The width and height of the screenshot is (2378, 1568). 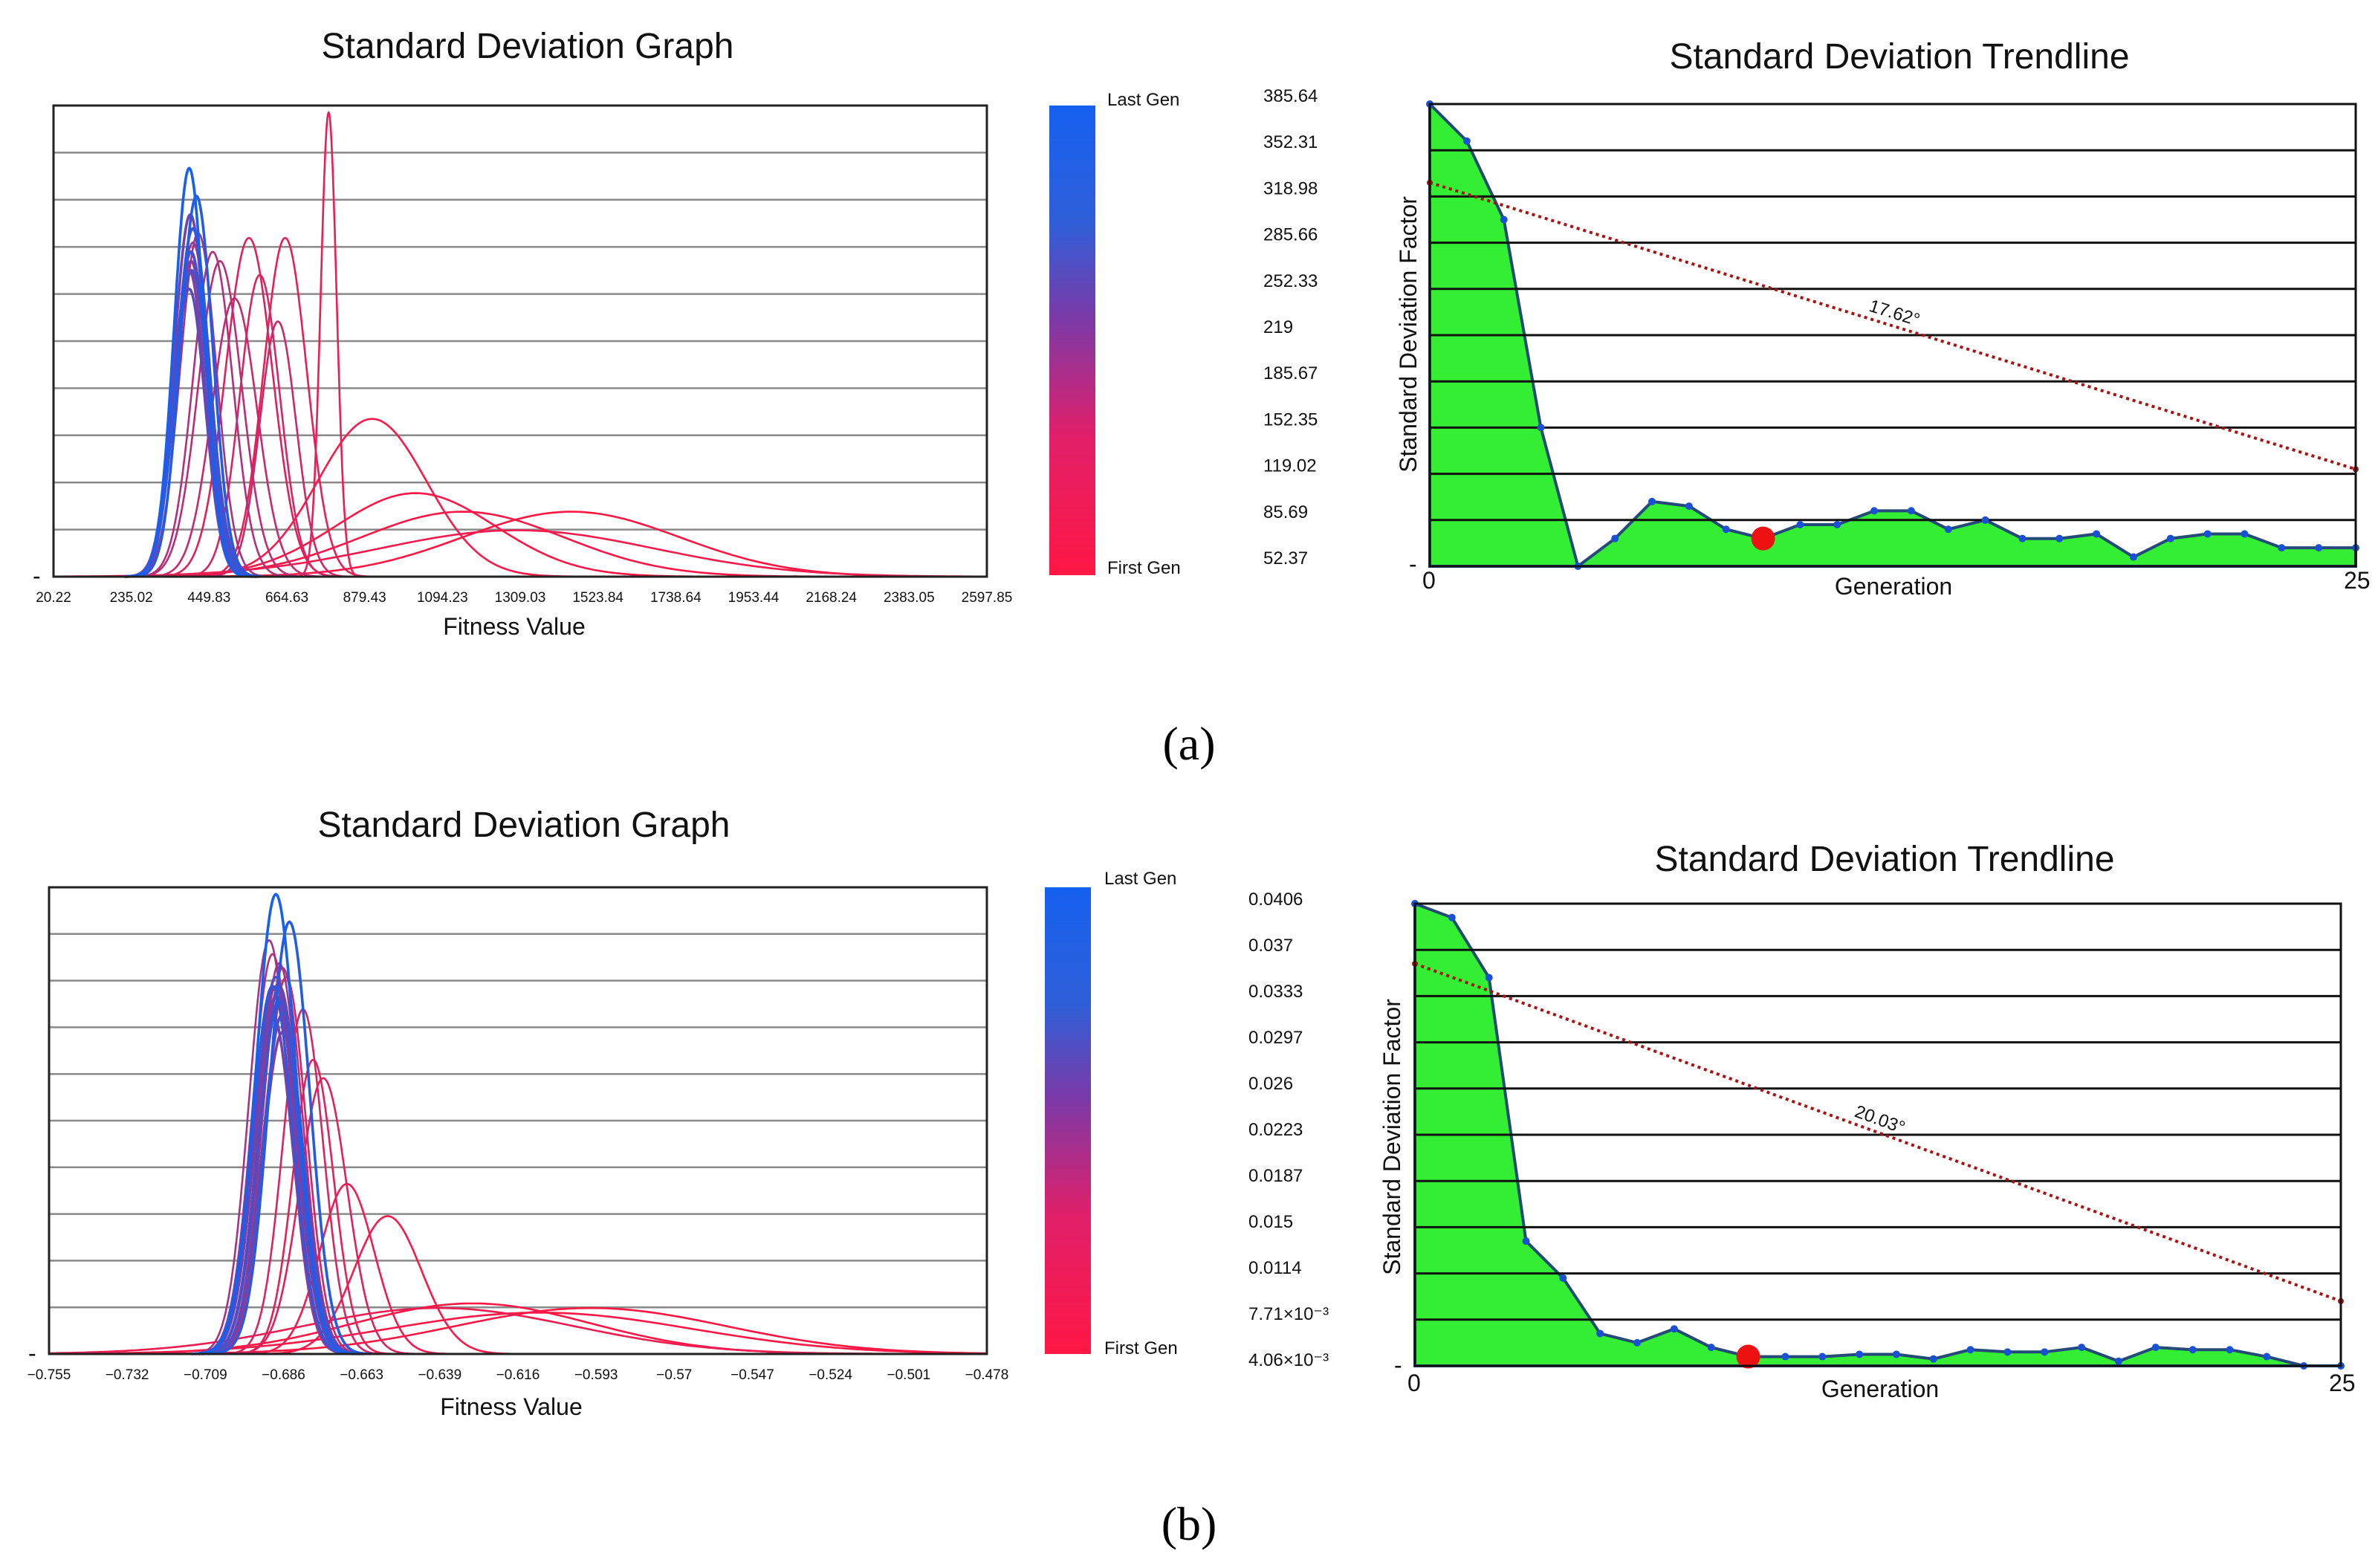 What do you see at coordinates (1072, 340) in the screenshot?
I see `colorbar-a-gradient` at bounding box center [1072, 340].